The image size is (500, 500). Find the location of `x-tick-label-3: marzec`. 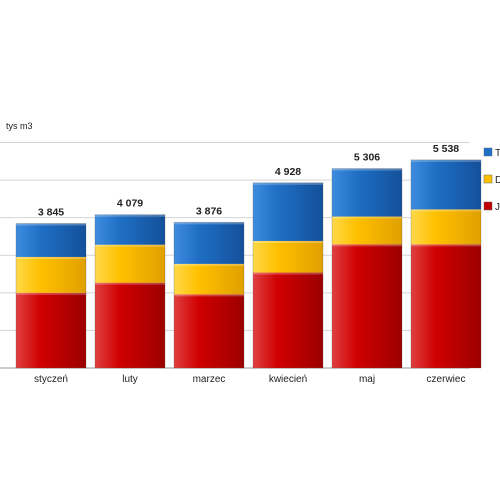

x-tick-label-3: marzec is located at coordinates (209, 379).